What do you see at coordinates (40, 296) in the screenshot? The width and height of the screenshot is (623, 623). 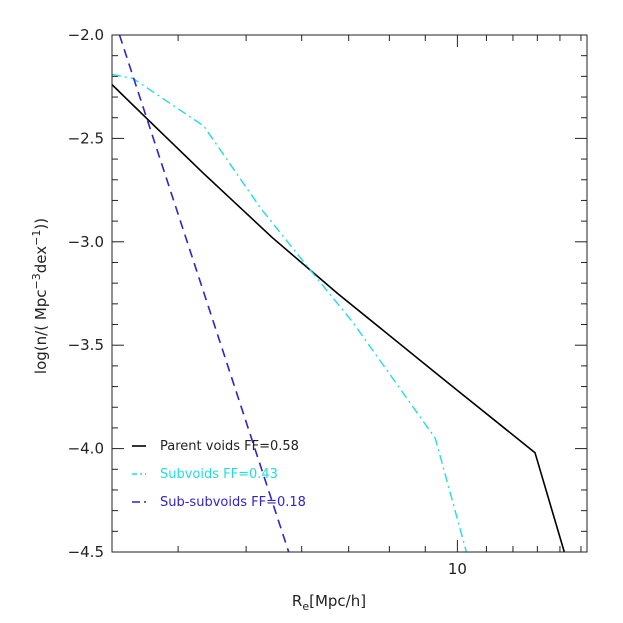 I see `y-axis-label: log(n/( Mpc−3dex−1))` at bounding box center [40, 296].